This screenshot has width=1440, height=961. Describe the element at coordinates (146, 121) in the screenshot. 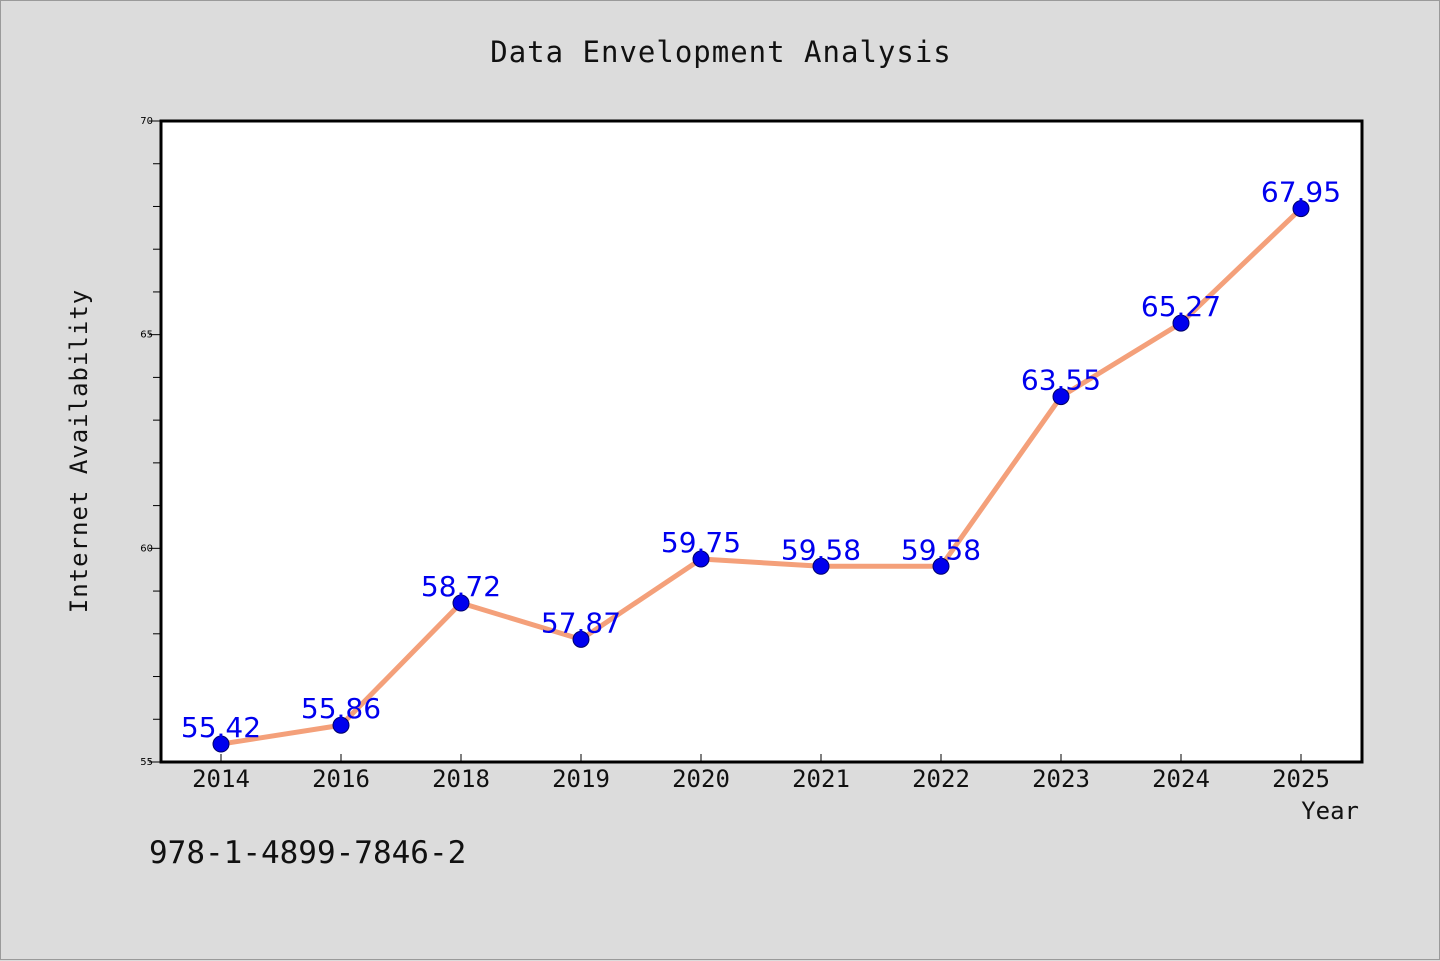

I see `y-tick-label: 70` at that location.